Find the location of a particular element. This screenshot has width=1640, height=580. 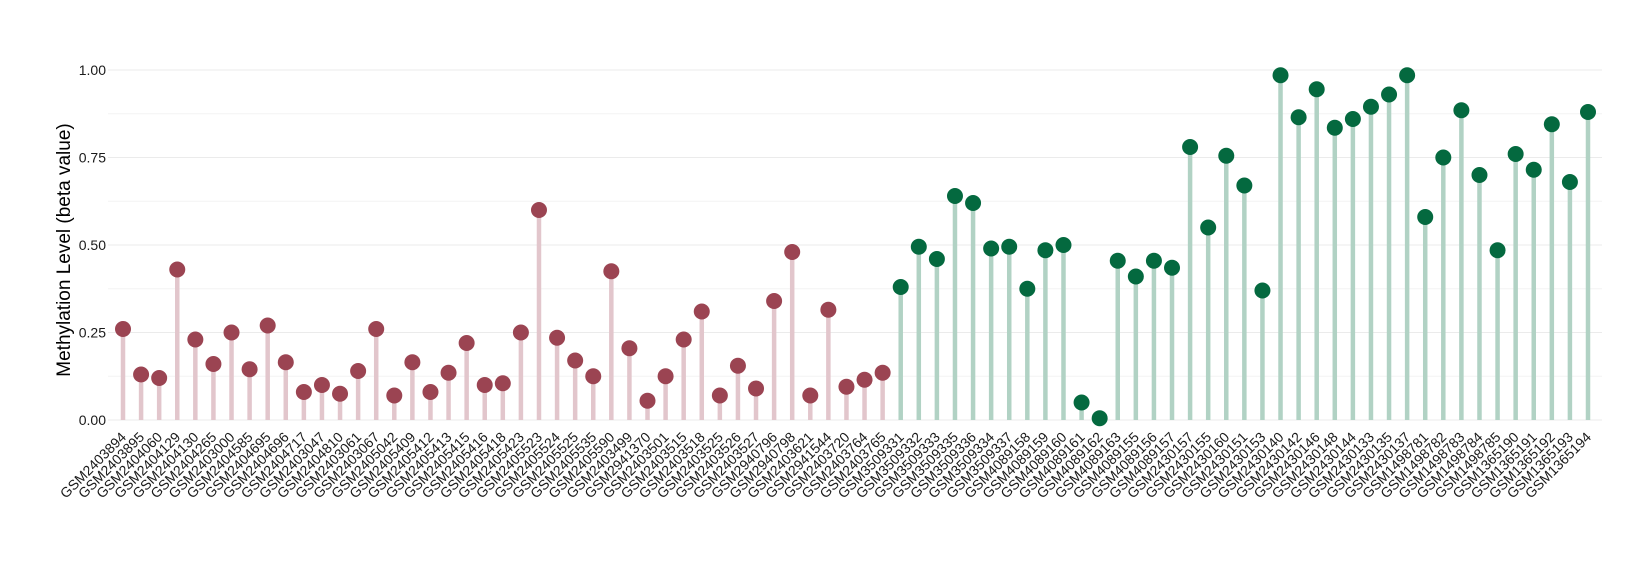

y-axis-ticks: 0.00 0.25 0.50 0.75 1.00 is located at coordinates (92, 245).